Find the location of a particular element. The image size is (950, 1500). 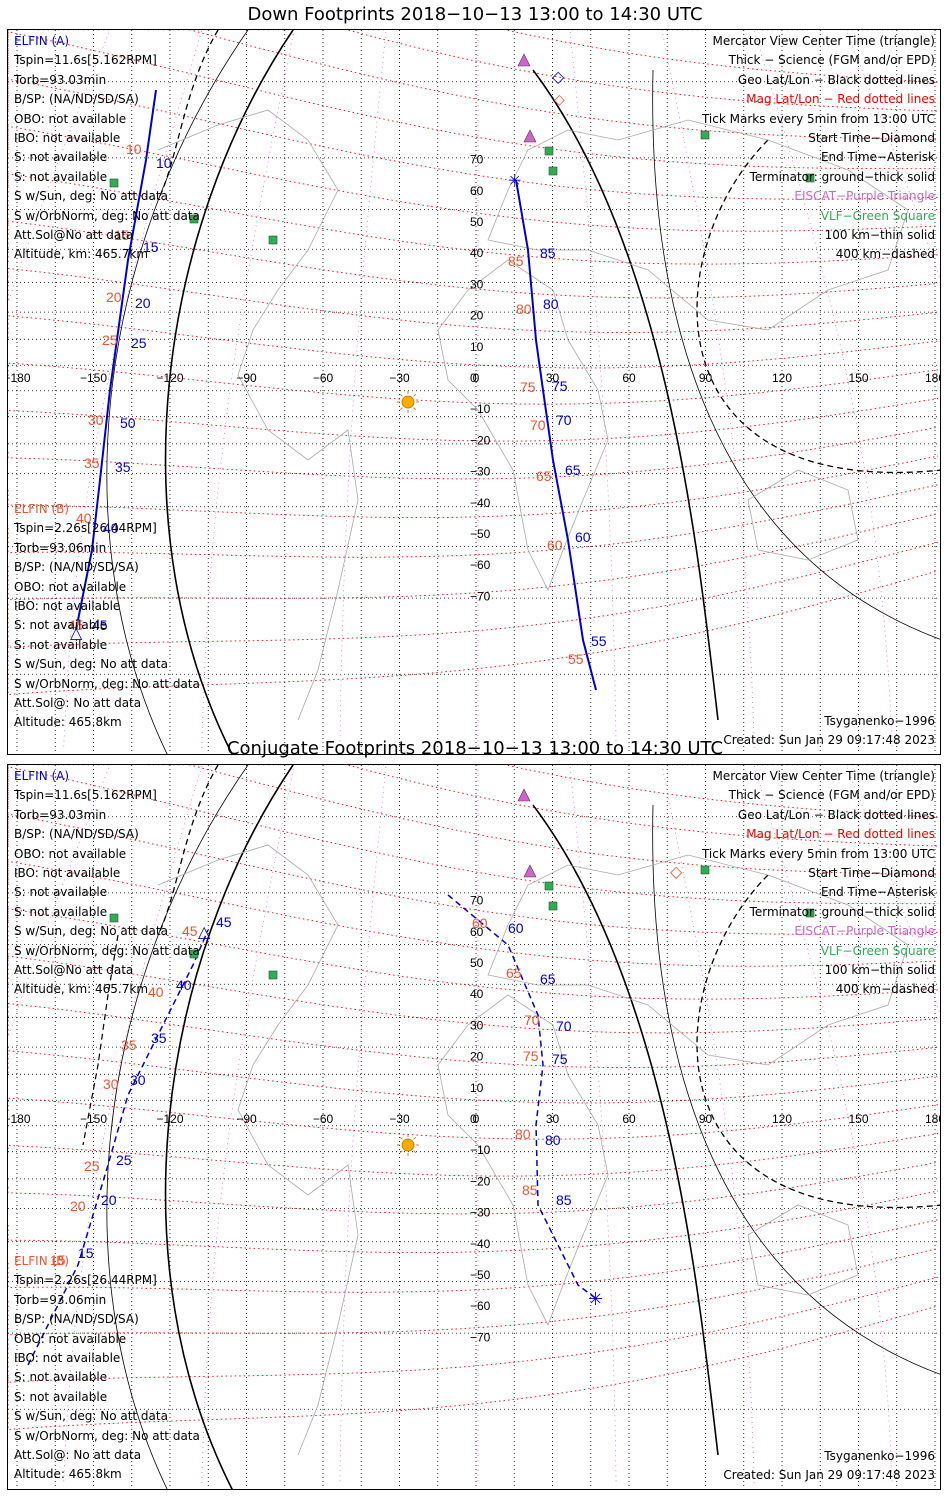

elfin-a-time-label: 70 is located at coordinates (564, 420).